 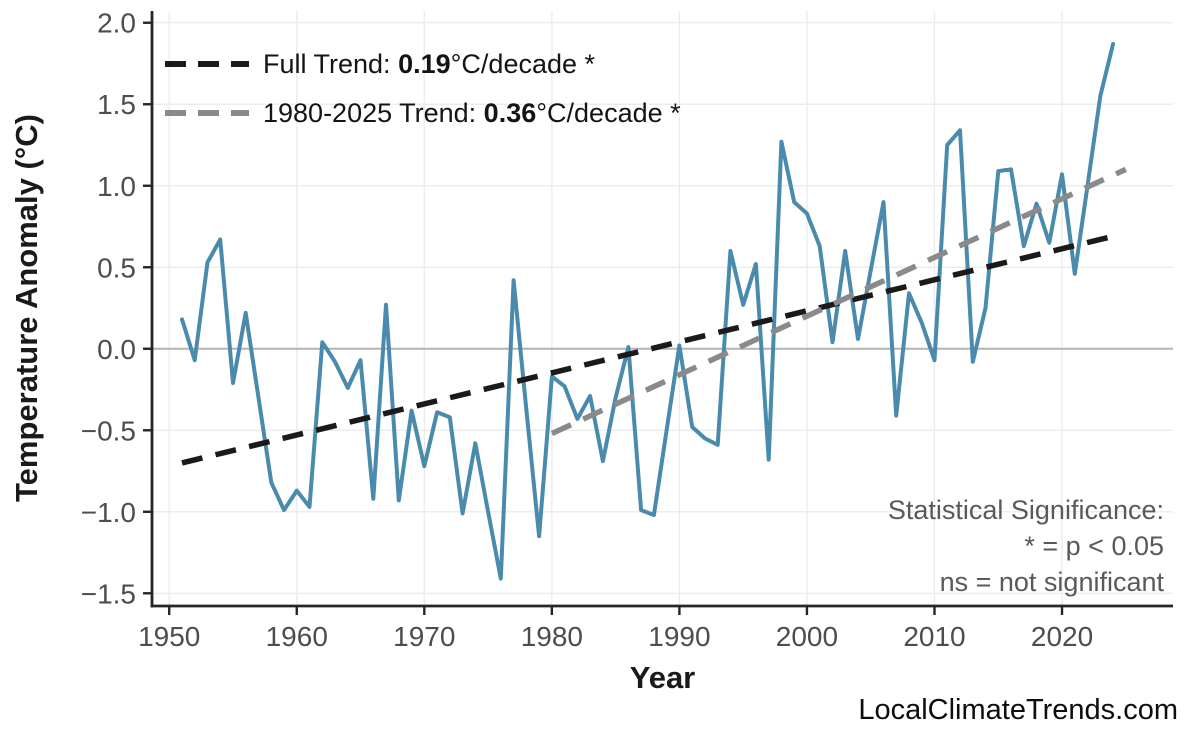 I want to click on legend-label-full-trend: Full Trend: 0.19°C/decade *, so click(x=429, y=64).